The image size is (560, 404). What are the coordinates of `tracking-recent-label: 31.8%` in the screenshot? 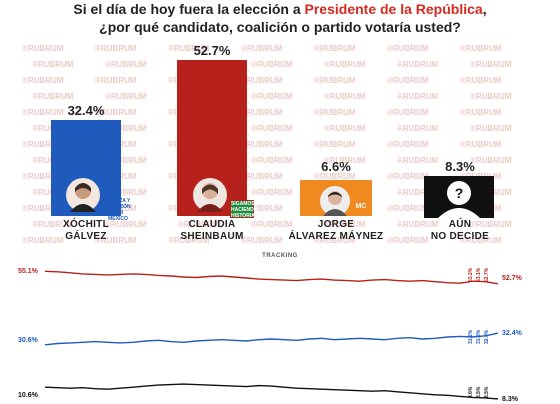 It's located at (479, 336).